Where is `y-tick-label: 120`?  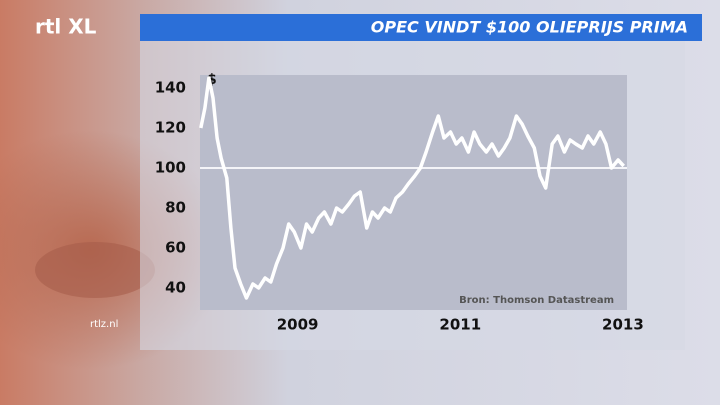 y-tick-label: 120 is located at coordinates (170, 128).